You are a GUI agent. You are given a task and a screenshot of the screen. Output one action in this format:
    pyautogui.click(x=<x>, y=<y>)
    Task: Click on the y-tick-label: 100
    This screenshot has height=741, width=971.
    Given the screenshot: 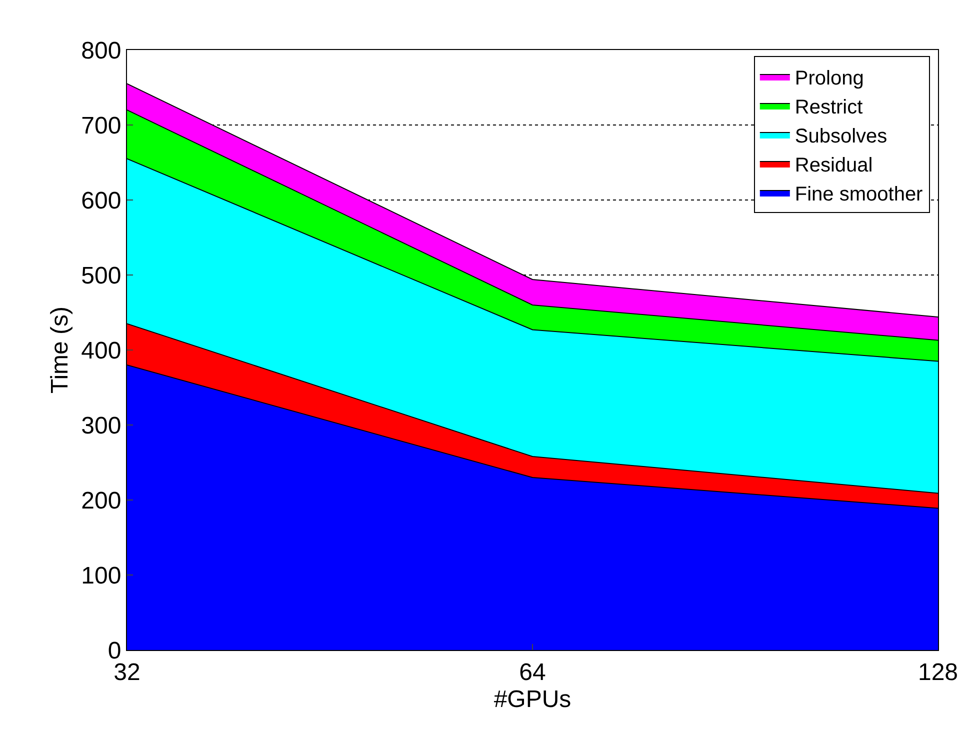 What is the action you would take?
    pyautogui.click(x=101, y=576)
    